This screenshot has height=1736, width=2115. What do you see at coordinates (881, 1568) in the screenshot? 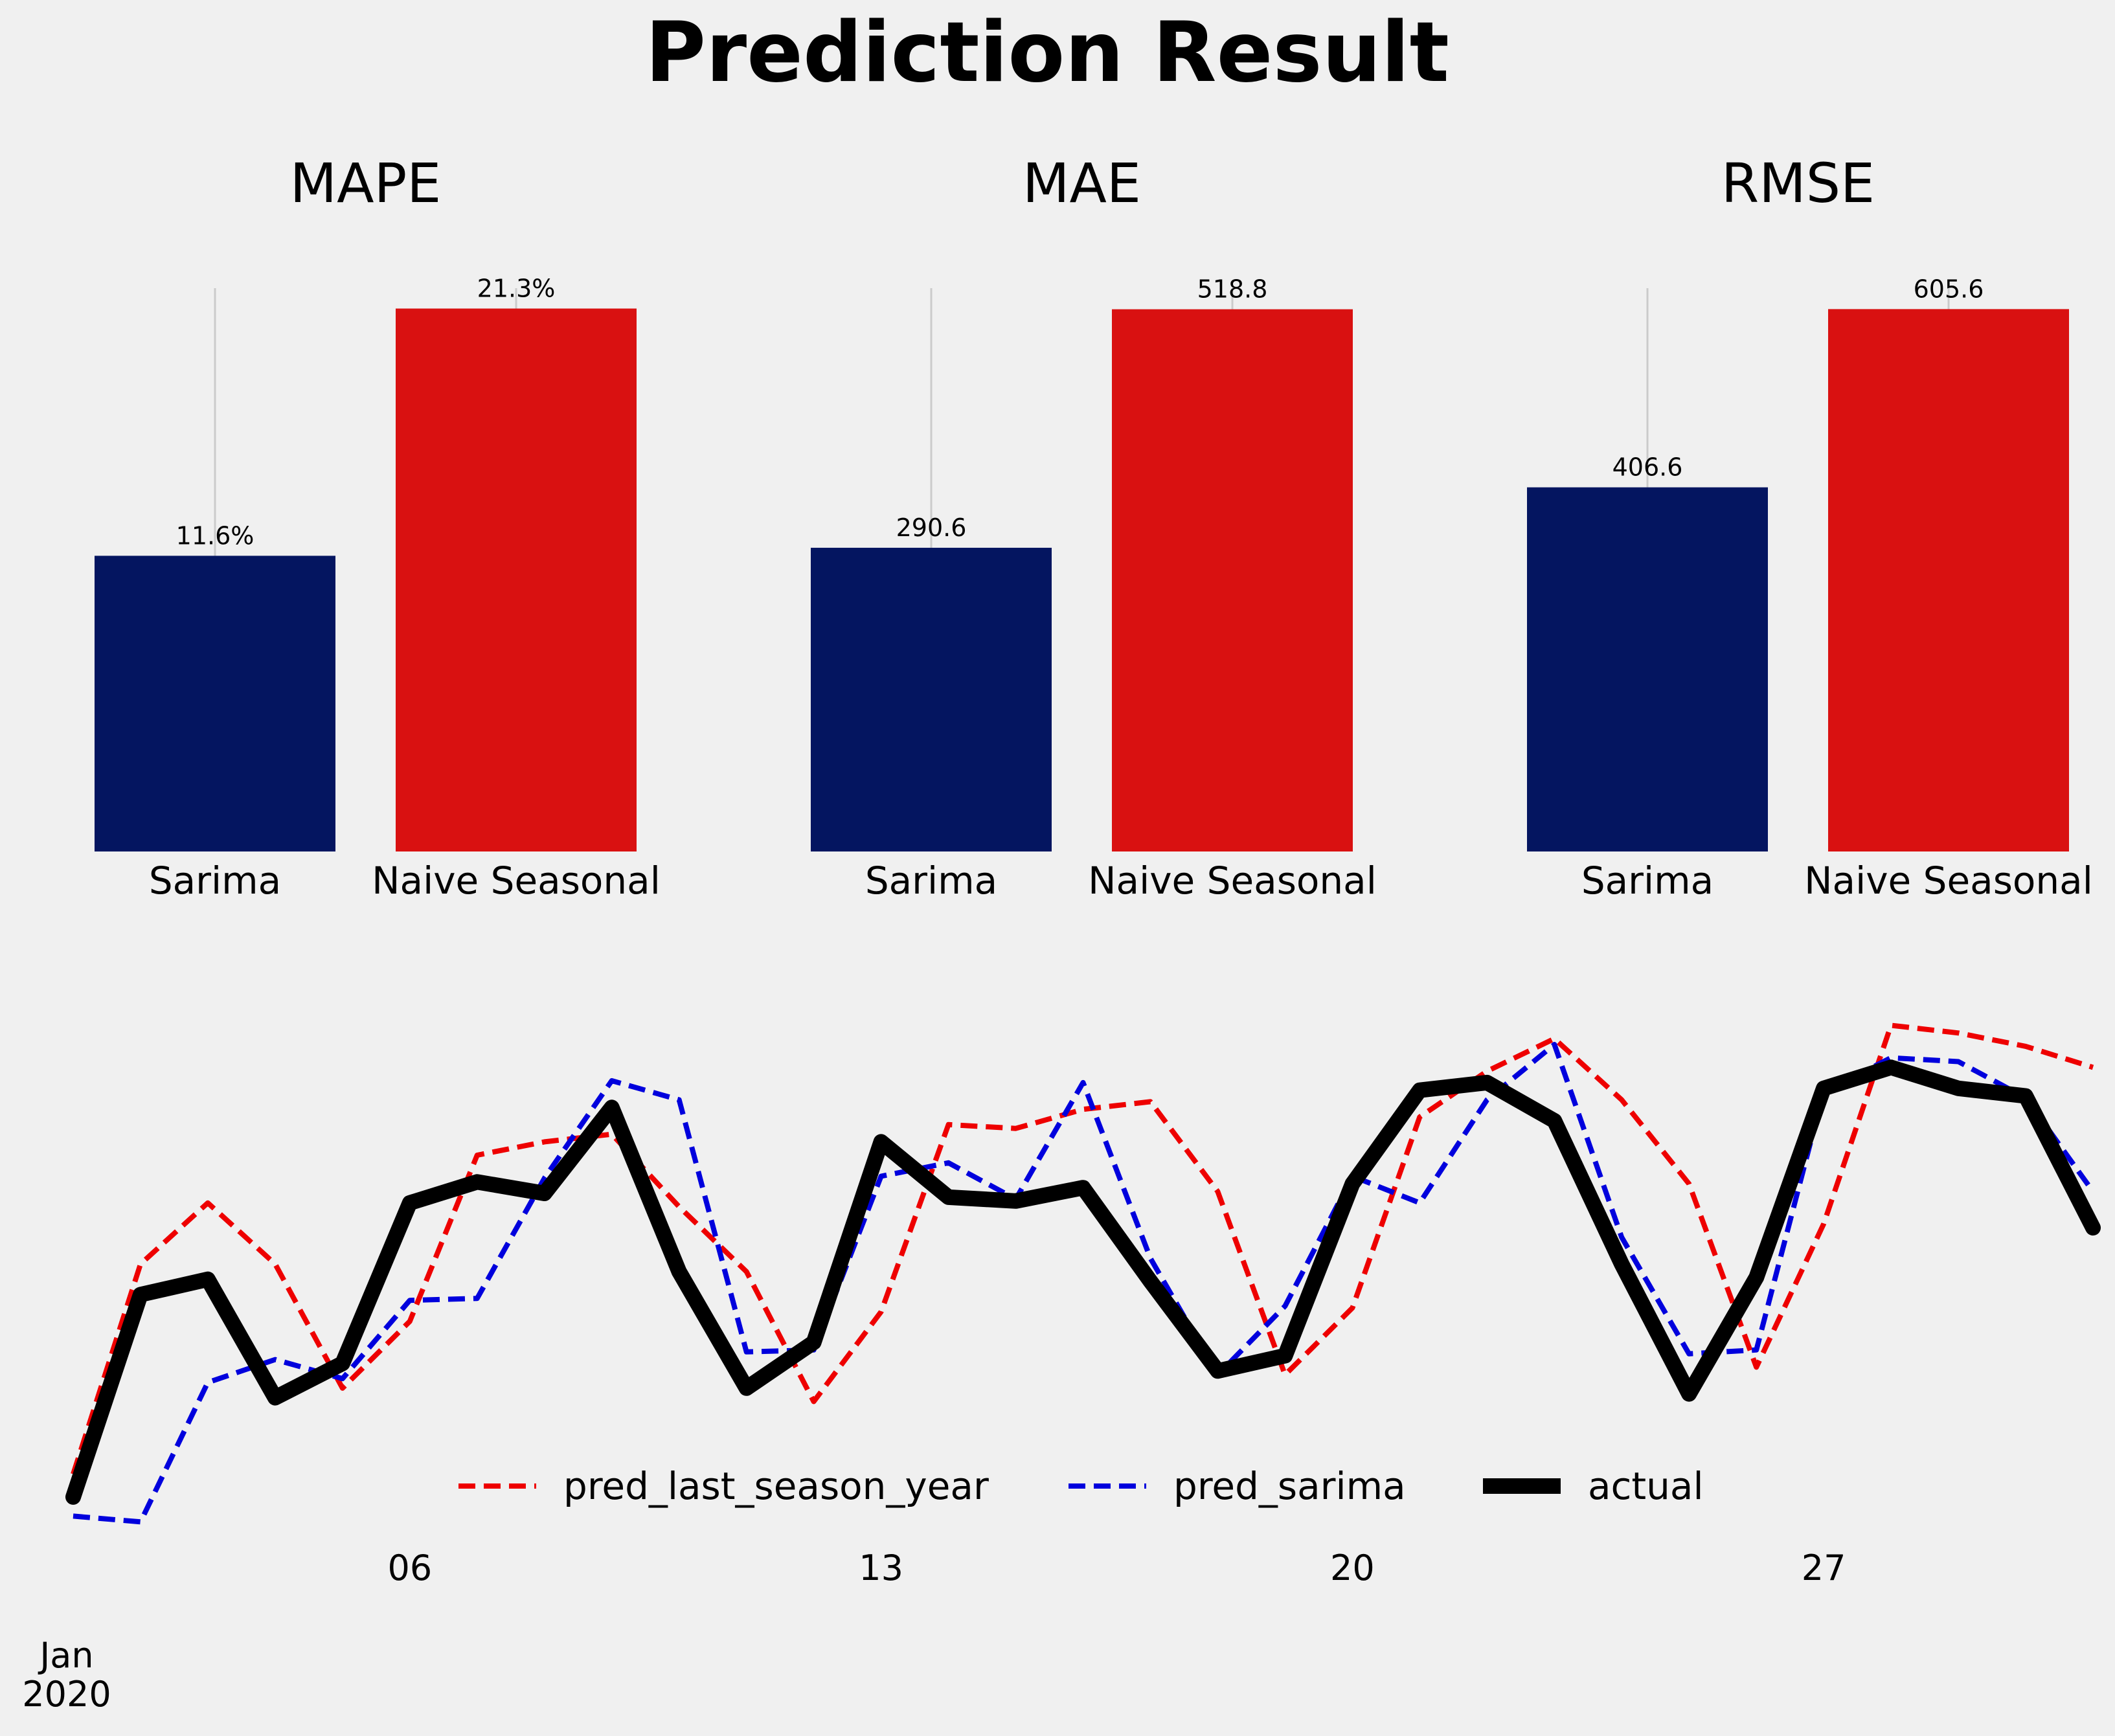
I see `x-tick-label: 13` at bounding box center [881, 1568].